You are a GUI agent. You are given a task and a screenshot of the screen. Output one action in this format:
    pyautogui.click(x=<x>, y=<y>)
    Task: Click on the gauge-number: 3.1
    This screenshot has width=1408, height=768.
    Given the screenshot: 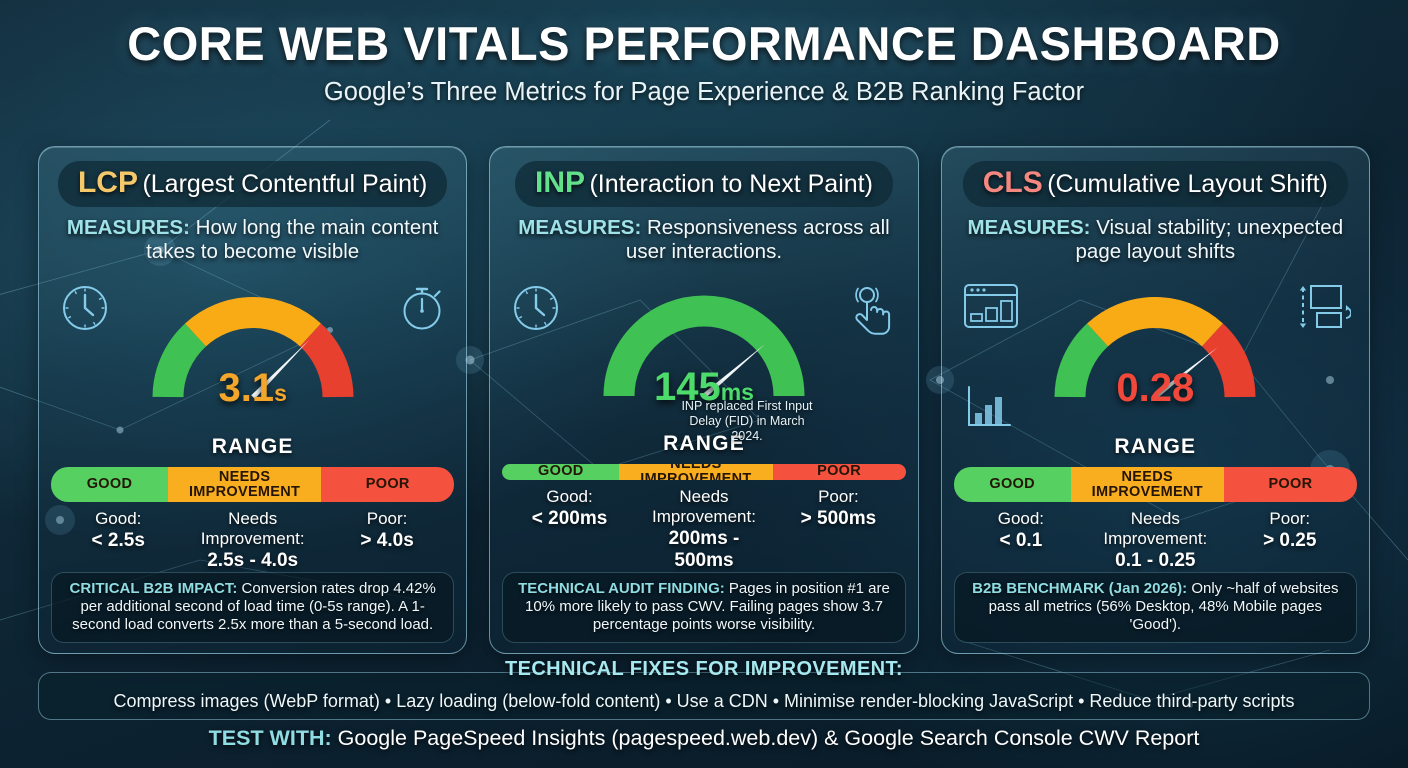 What is the action you would take?
    pyautogui.click(x=246, y=388)
    